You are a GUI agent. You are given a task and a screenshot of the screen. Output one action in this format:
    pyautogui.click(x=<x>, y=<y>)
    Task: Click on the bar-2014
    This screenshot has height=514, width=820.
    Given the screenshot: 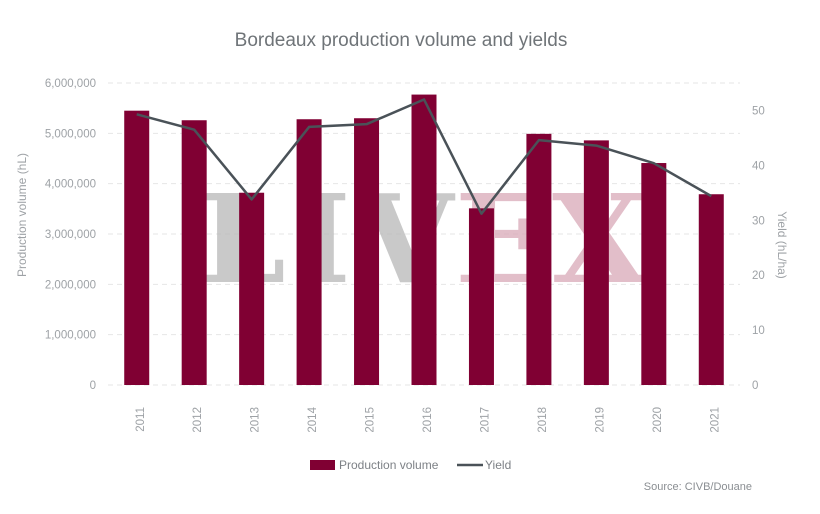 What is the action you would take?
    pyautogui.click(x=309, y=252)
    